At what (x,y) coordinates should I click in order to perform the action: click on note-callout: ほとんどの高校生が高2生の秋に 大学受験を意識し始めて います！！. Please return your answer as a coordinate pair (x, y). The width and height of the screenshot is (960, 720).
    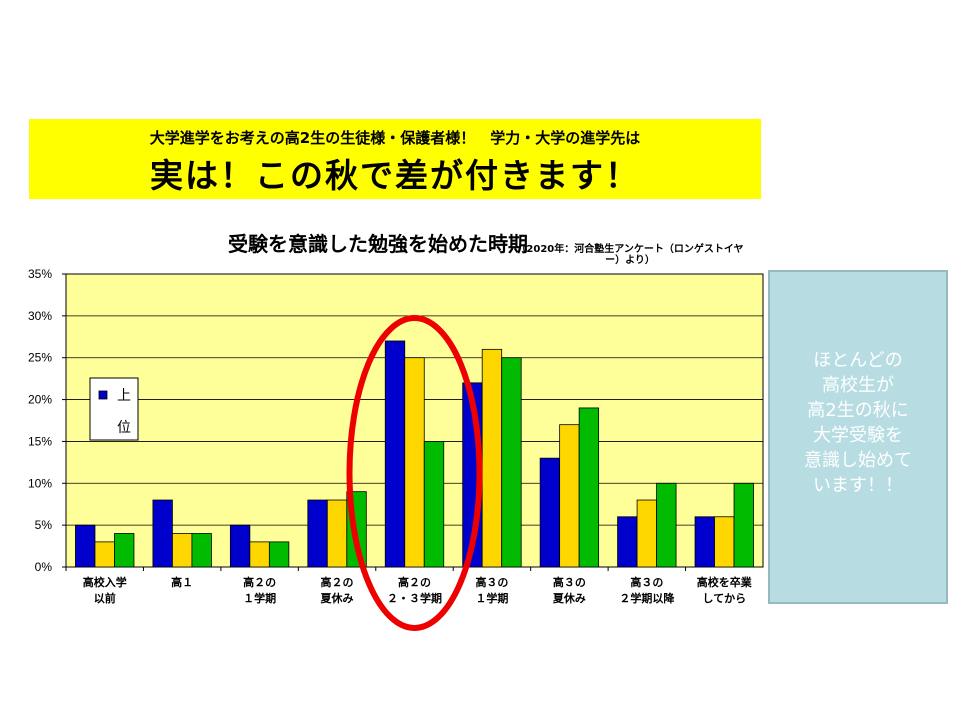
    Looking at the image, I should click on (858, 437).